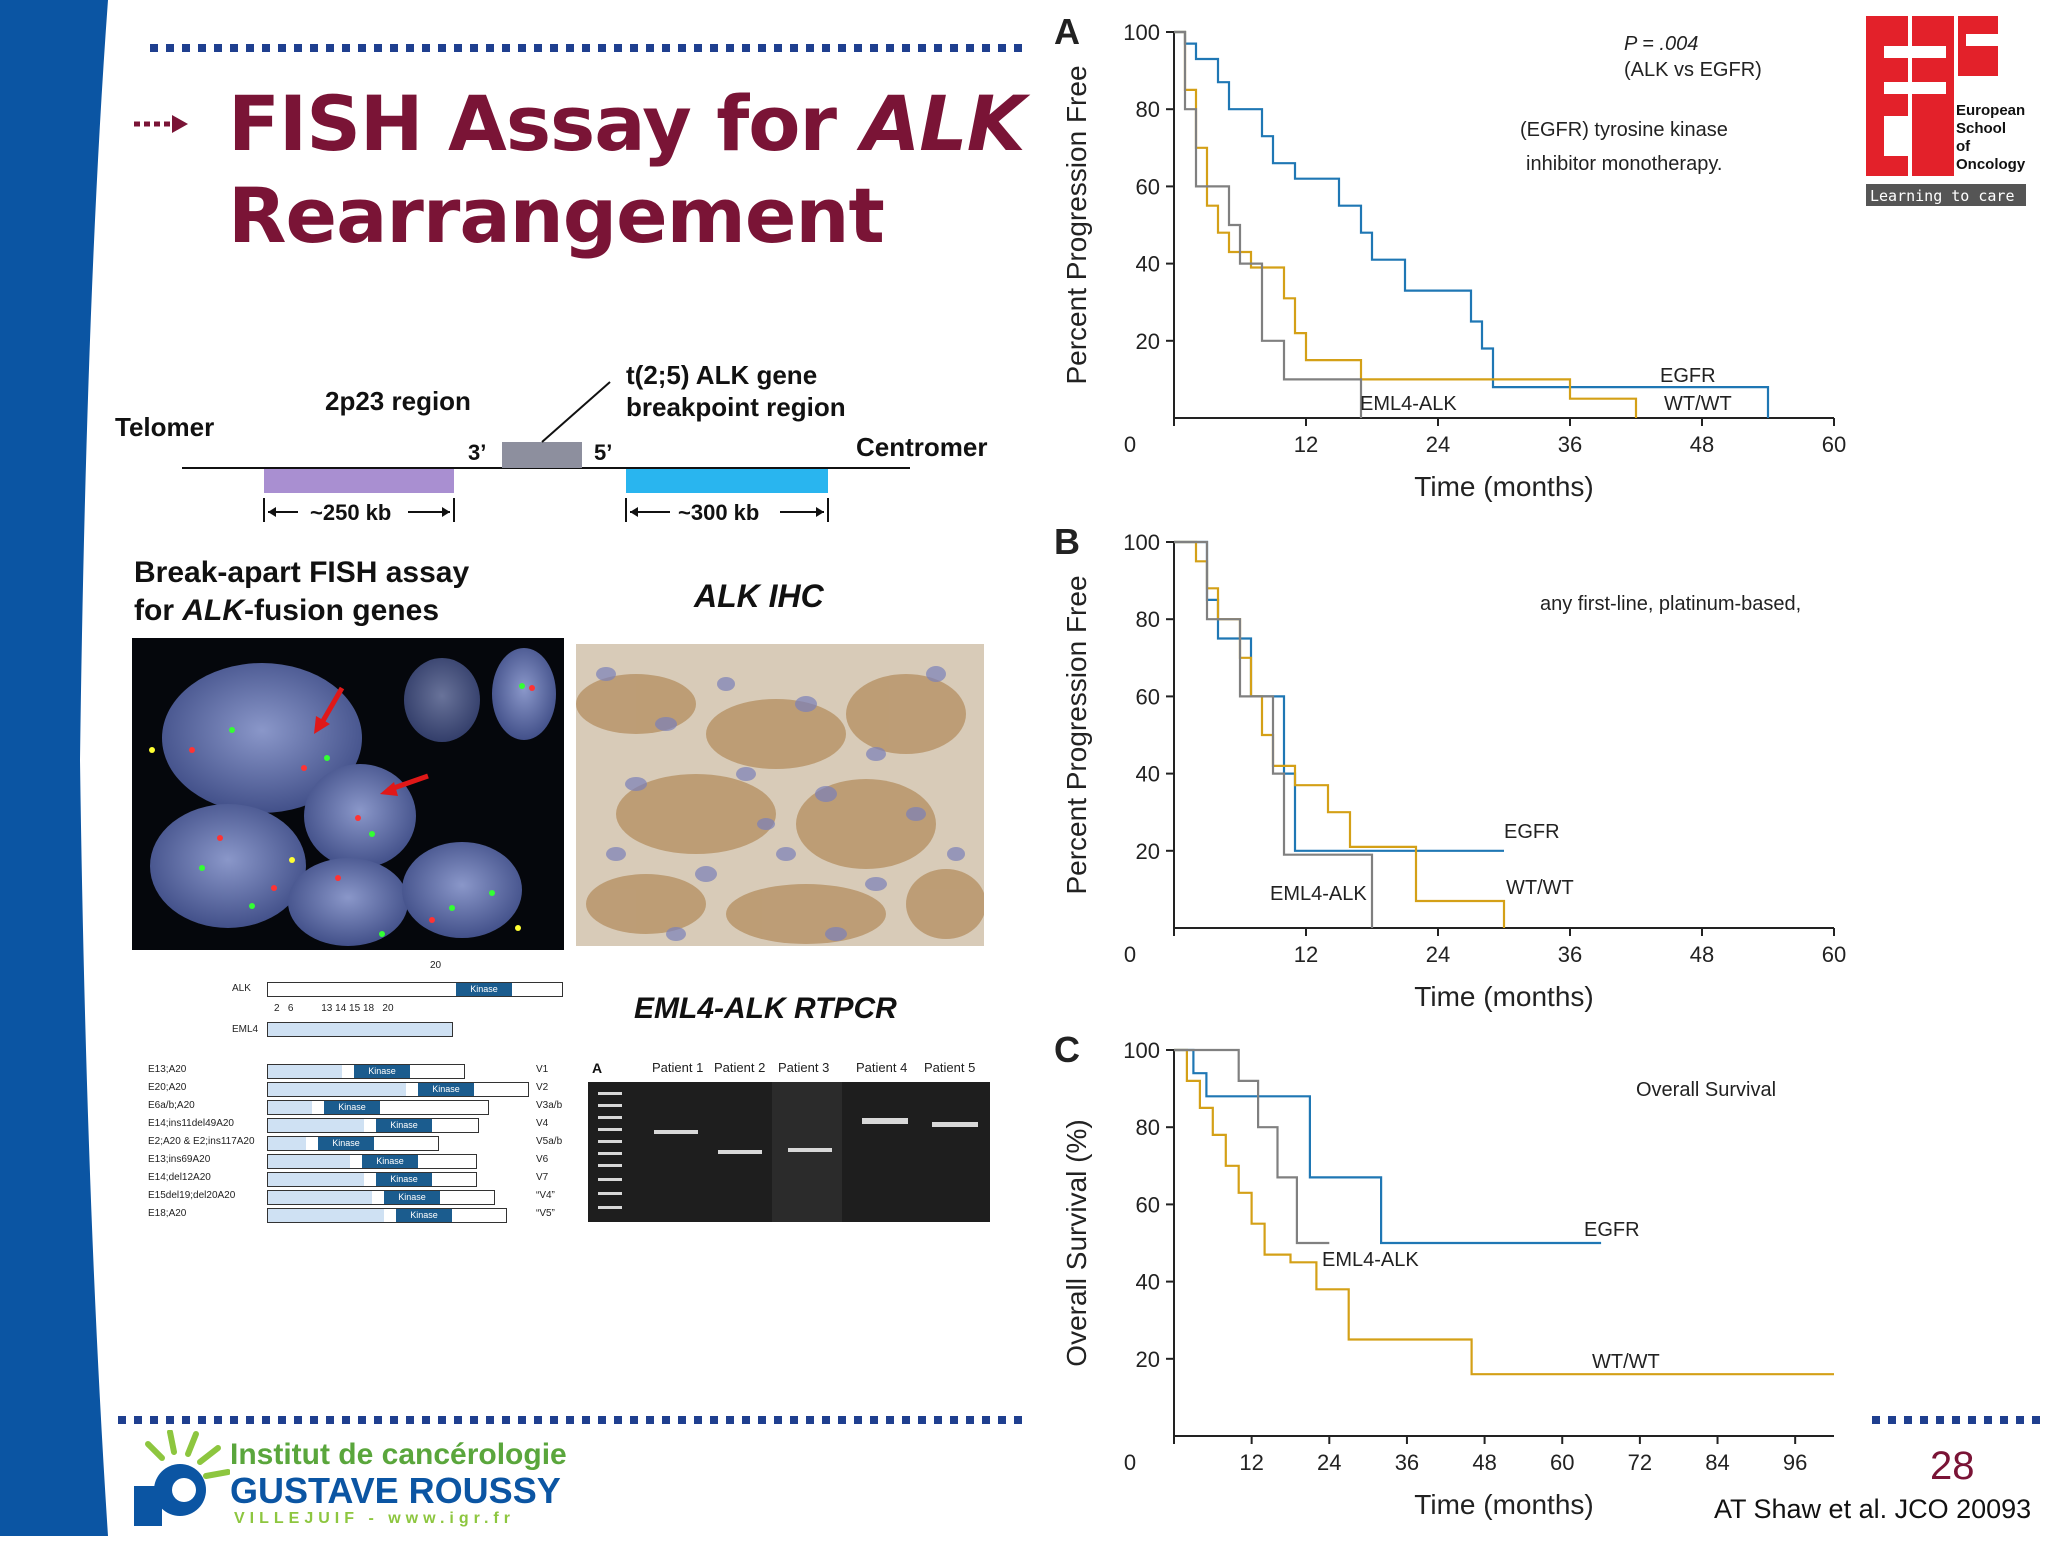 This screenshot has width=2048, height=1541. What do you see at coordinates (167, 1087) in the screenshot?
I see `variant-name: E20;A20` at bounding box center [167, 1087].